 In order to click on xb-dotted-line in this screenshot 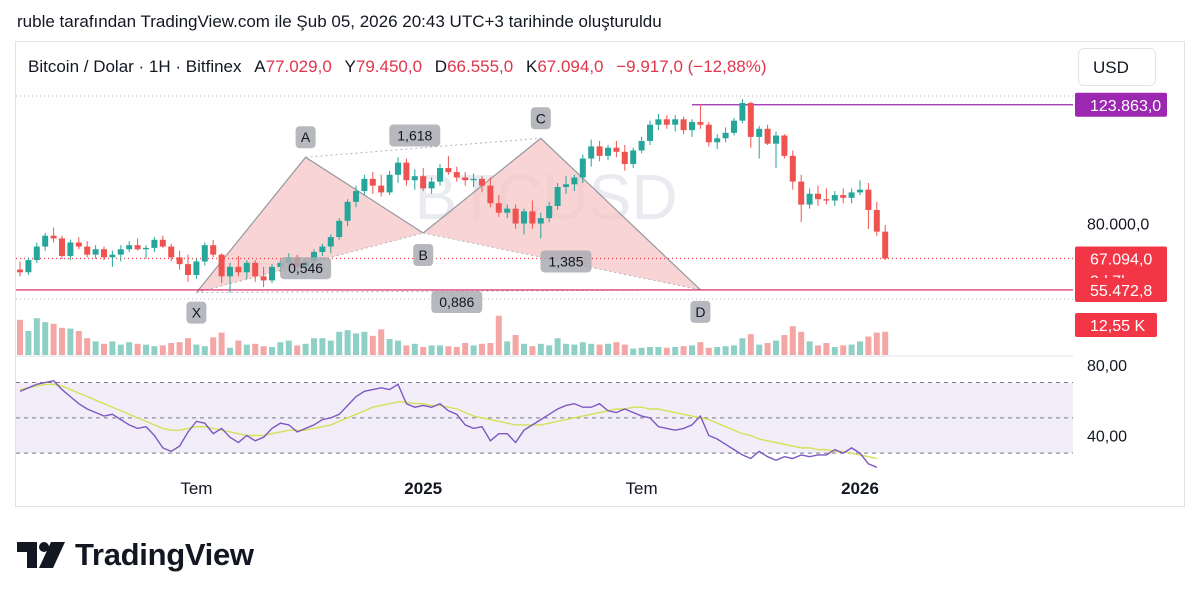, I will do `click(310, 263)`.